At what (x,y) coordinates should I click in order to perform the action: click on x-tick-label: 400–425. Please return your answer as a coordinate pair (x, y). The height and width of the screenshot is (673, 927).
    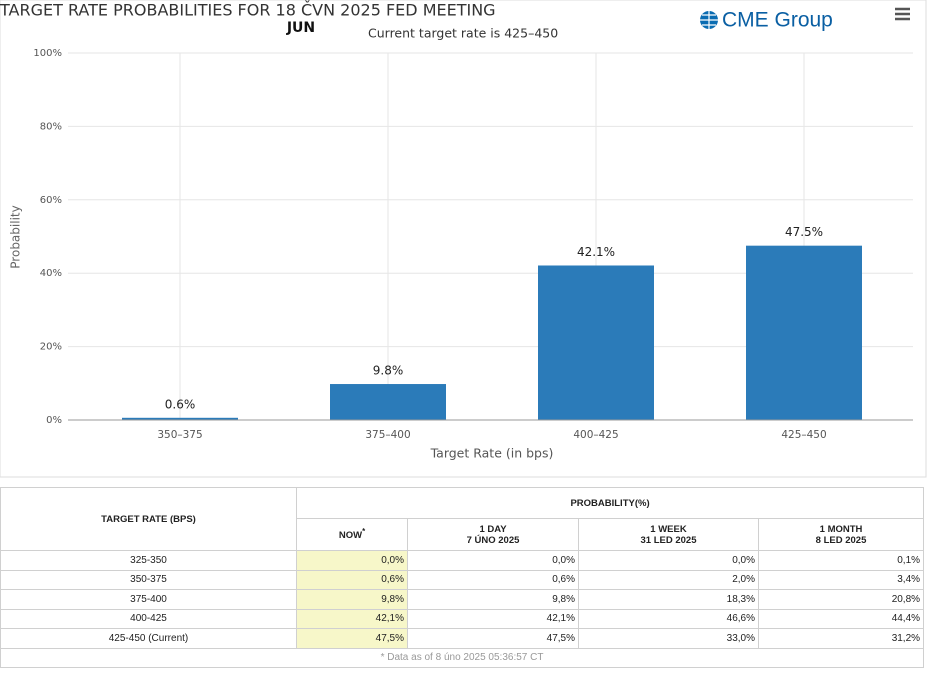
    Looking at the image, I should click on (595, 435).